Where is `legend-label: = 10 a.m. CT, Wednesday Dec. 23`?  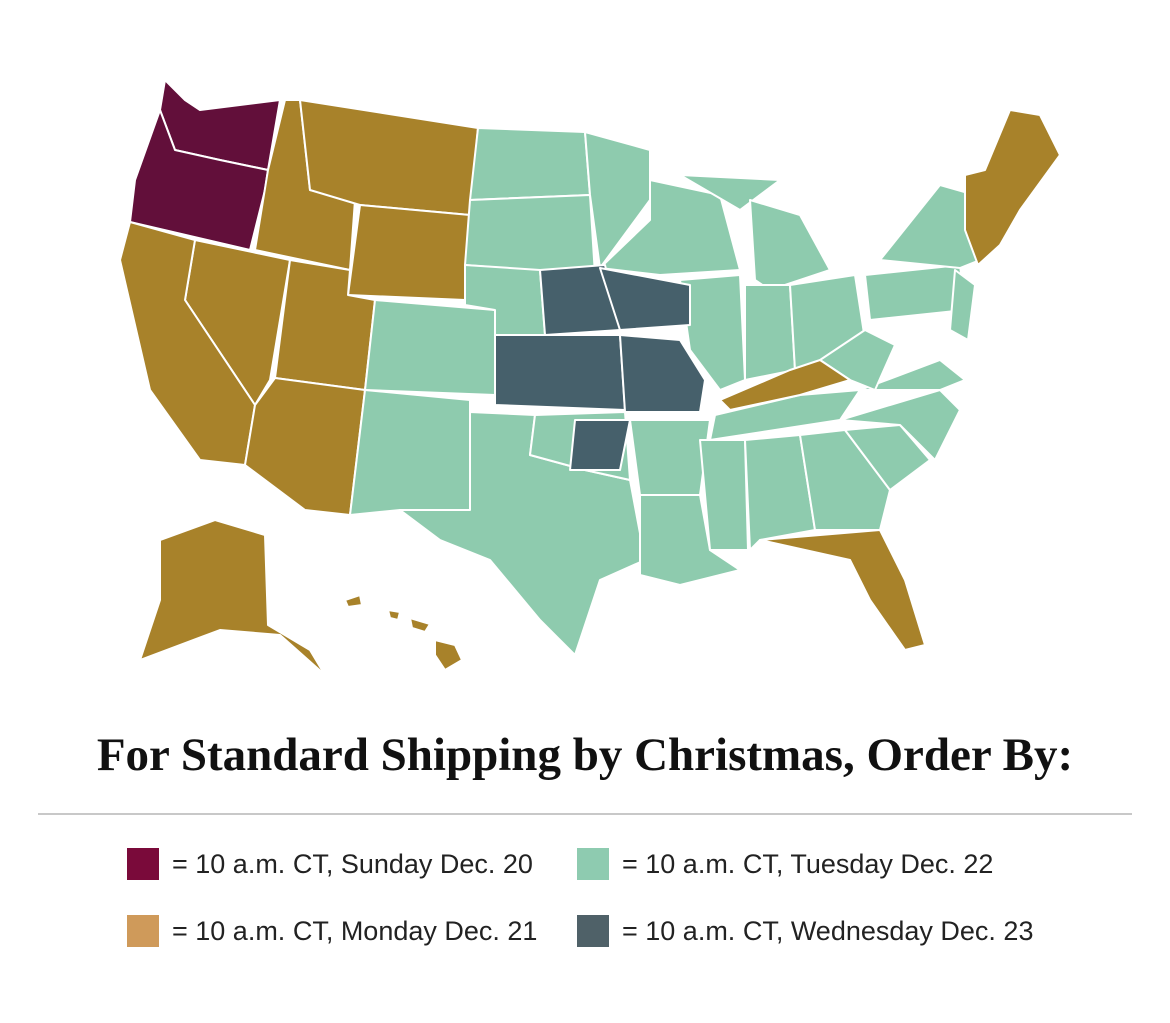 legend-label: = 10 a.m. CT, Wednesday Dec. 23 is located at coordinates (828, 930).